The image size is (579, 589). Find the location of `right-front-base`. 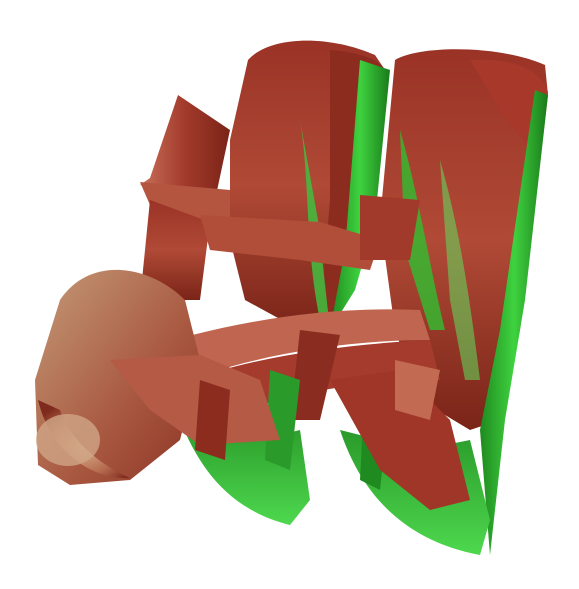

right-front-base is located at coordinates (400, 435).